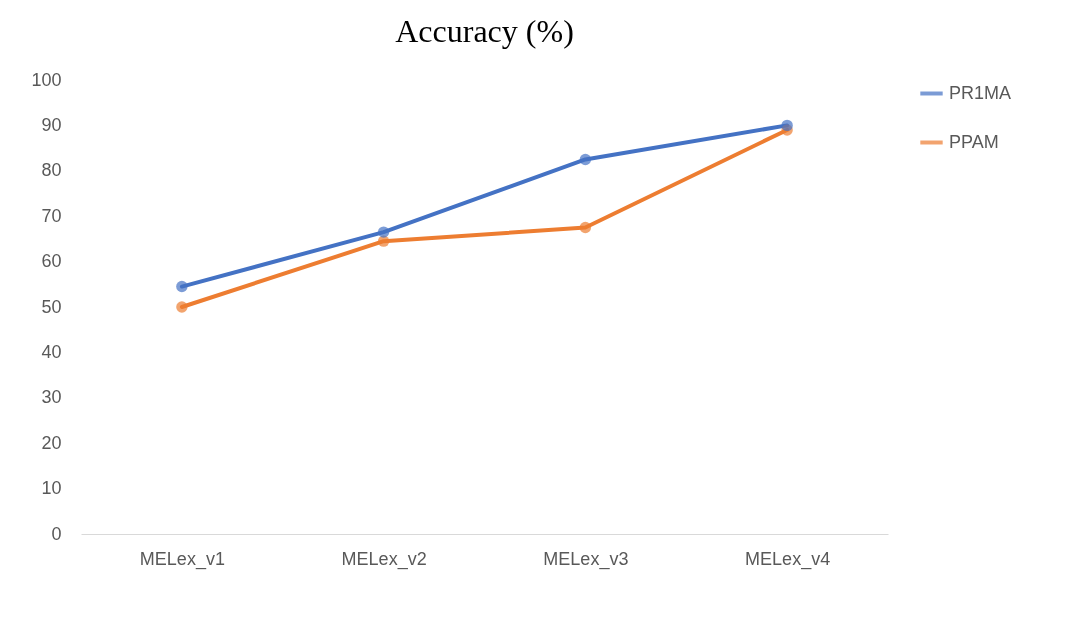  Describe the element at coordinates (51, 261) in the screenshot. I see `y-tick-label: 60` at that location.